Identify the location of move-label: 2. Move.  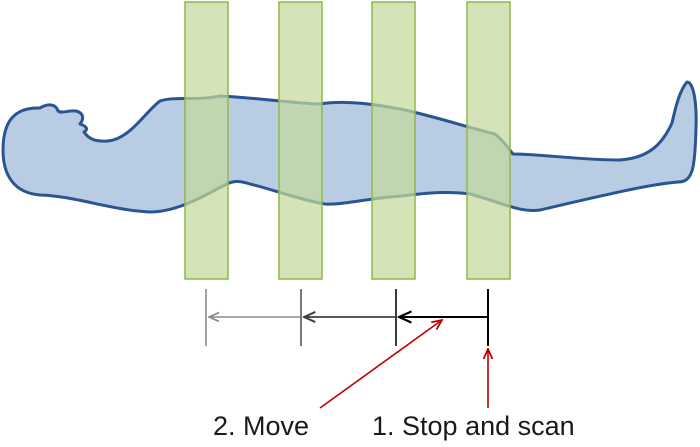
(261, 426).